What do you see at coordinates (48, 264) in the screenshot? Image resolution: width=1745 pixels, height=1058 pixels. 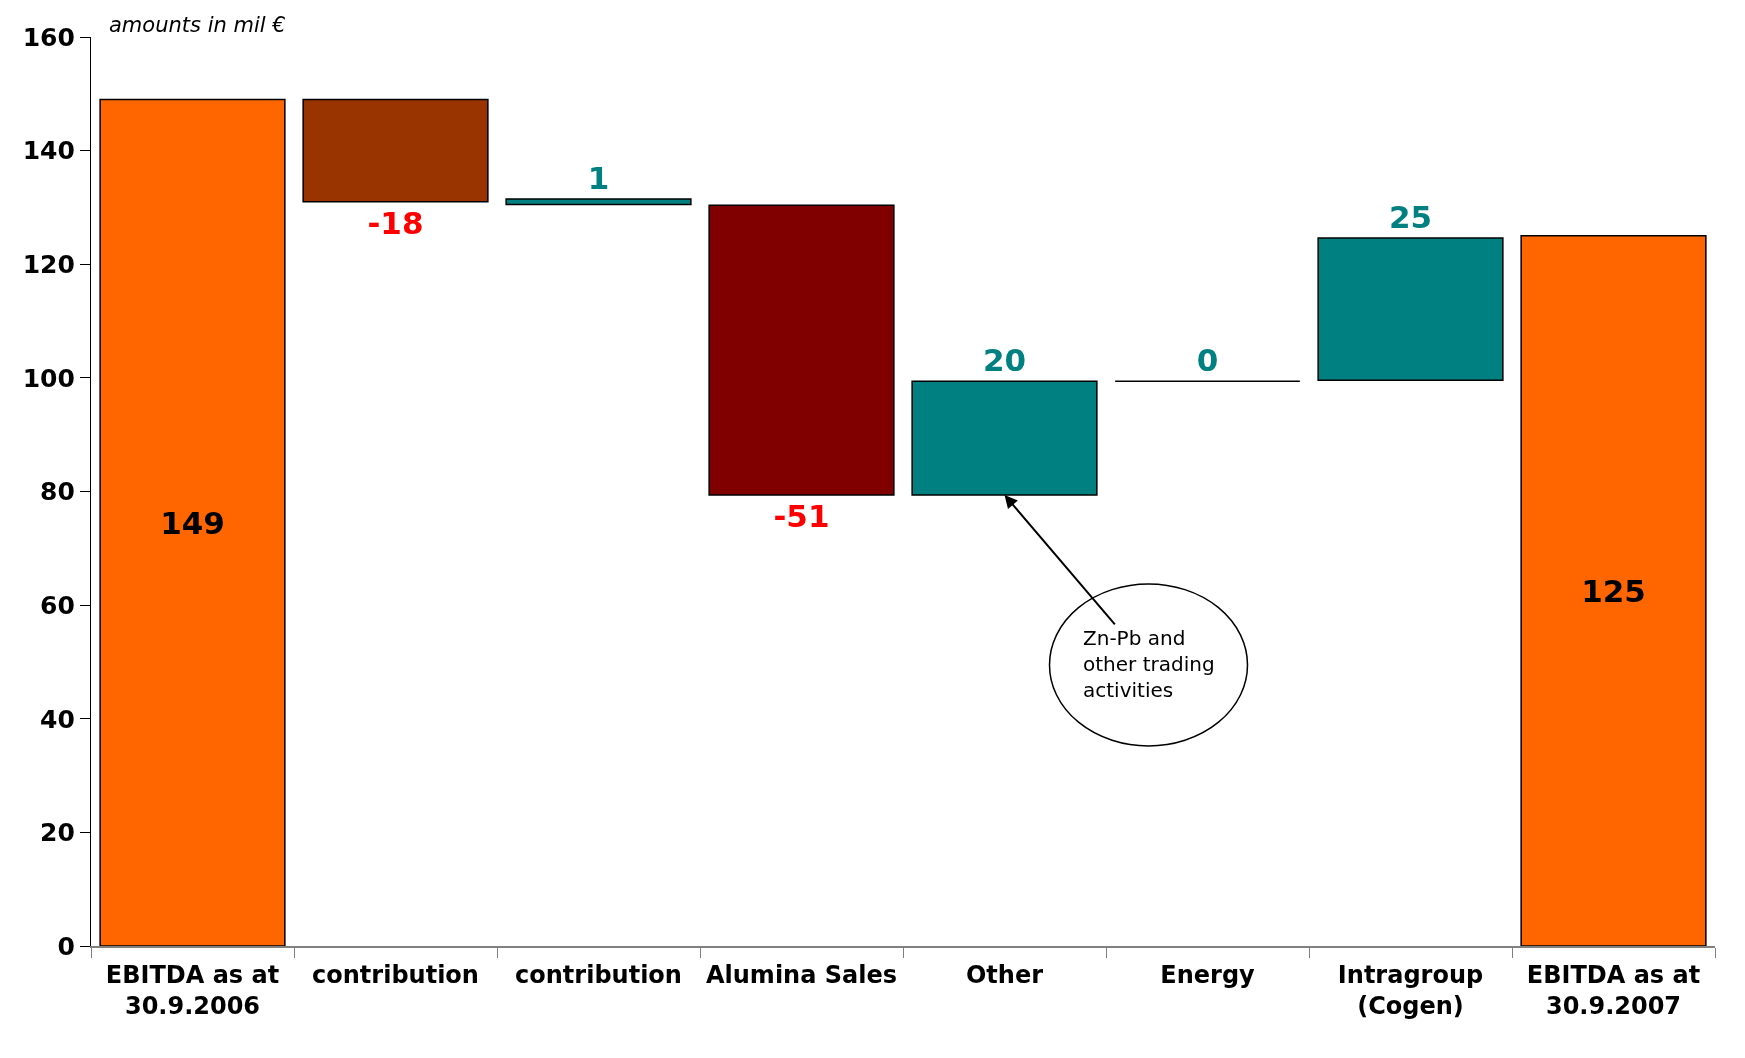 I see `y-tick-label: 120` at bounding box center [48, 264].